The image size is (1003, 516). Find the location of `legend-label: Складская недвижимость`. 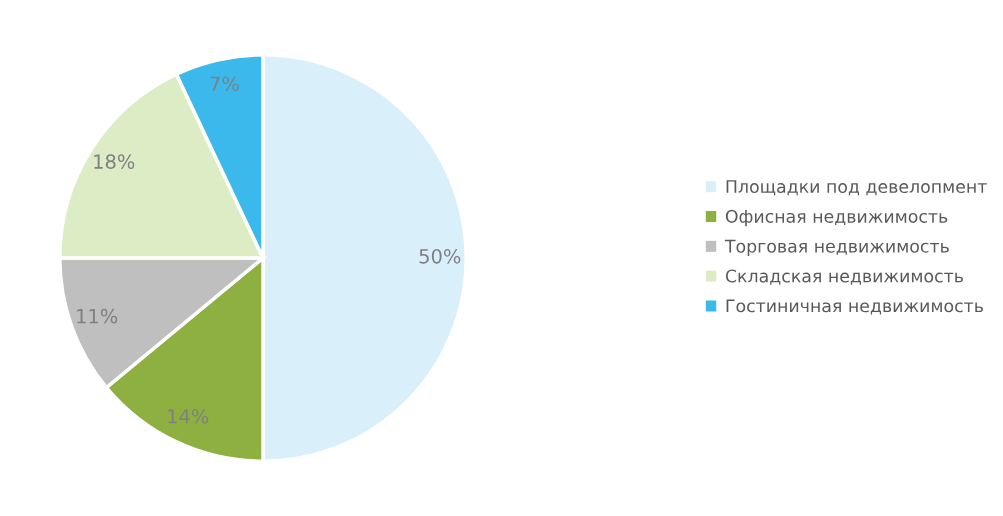

legend-label: Складская недвижимость is located at coordinates (844, 277).